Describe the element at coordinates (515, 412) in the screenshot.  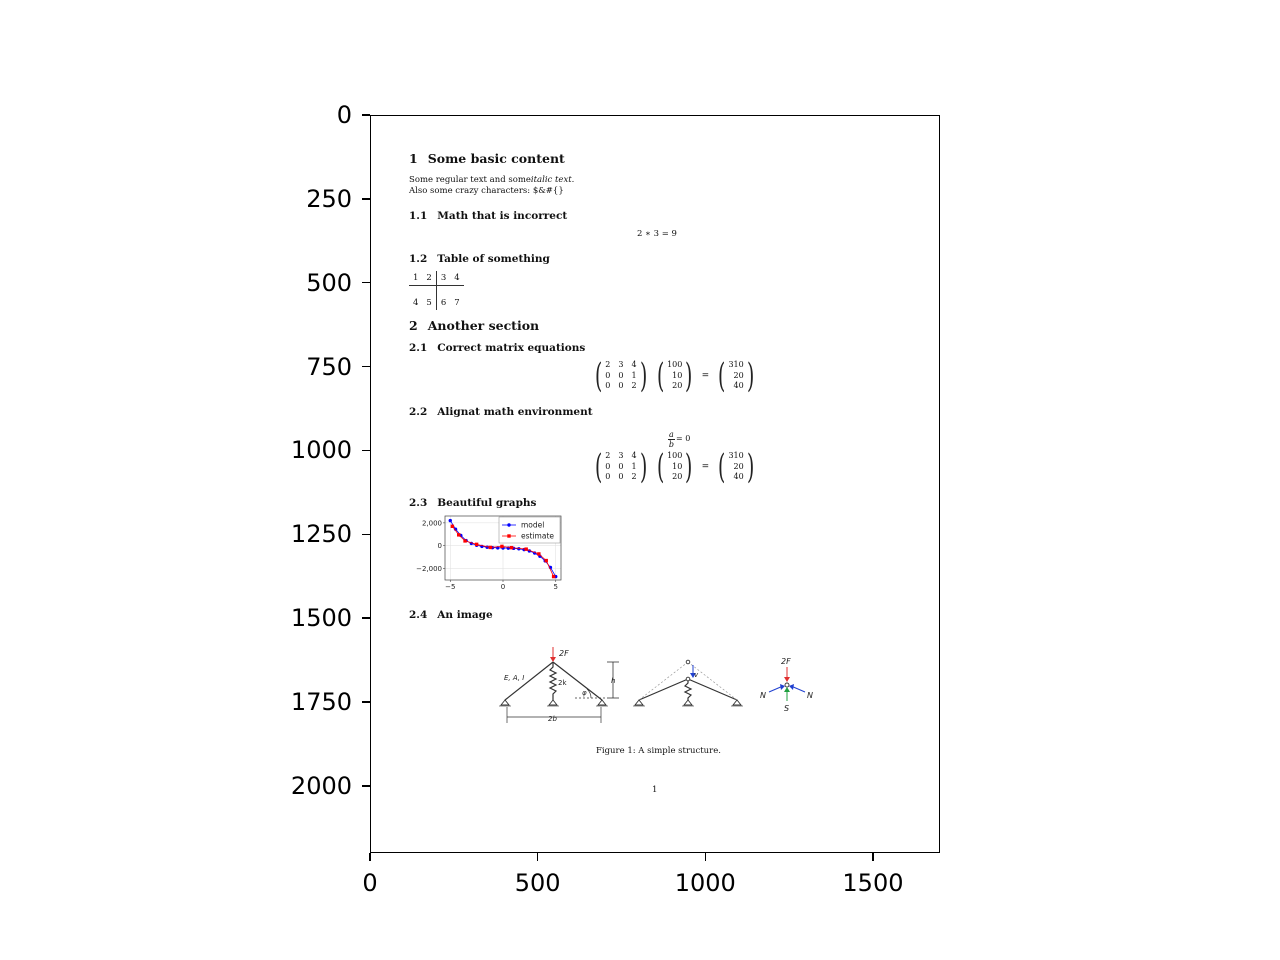
I see `section-title: Alignat math environment` at that location.